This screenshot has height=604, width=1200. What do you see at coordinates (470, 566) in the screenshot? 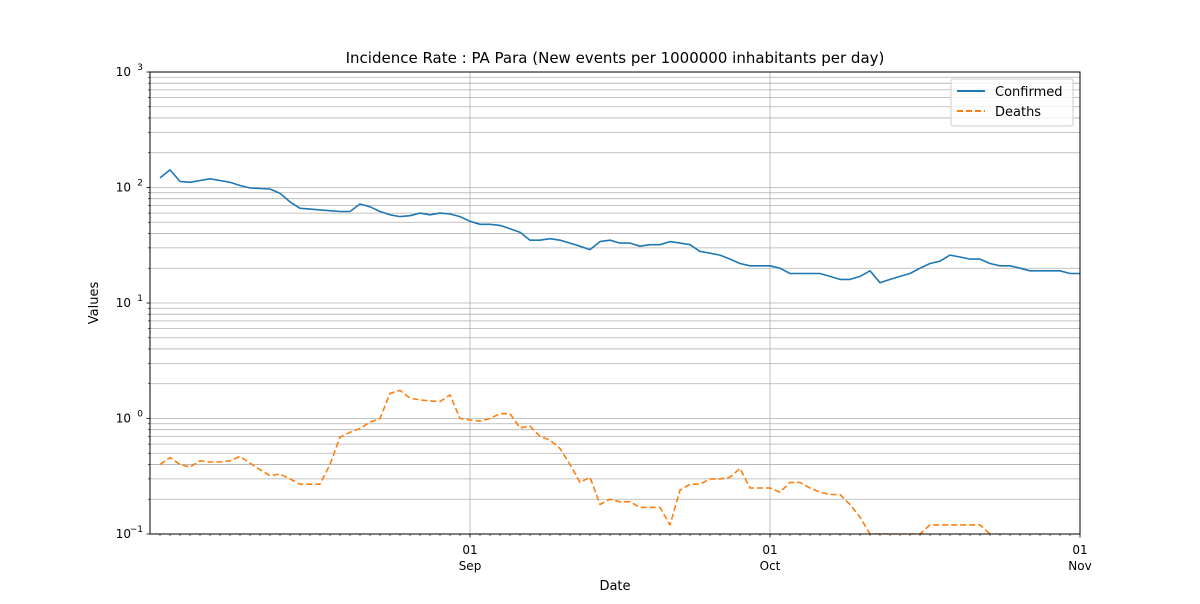
I see `x-tick-label-month: Sep` at bounding box center [470, 566].